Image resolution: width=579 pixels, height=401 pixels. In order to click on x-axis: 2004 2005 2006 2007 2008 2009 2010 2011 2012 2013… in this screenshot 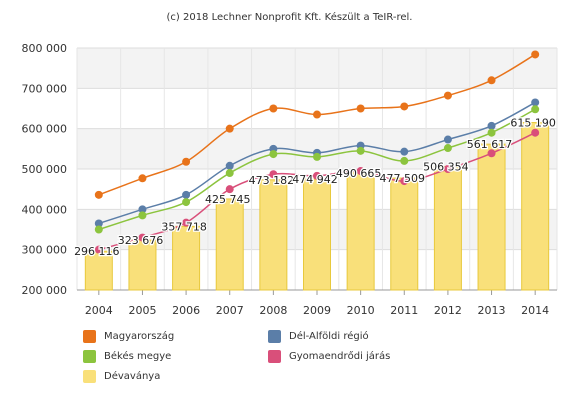, I will do `click(317, 303)`.